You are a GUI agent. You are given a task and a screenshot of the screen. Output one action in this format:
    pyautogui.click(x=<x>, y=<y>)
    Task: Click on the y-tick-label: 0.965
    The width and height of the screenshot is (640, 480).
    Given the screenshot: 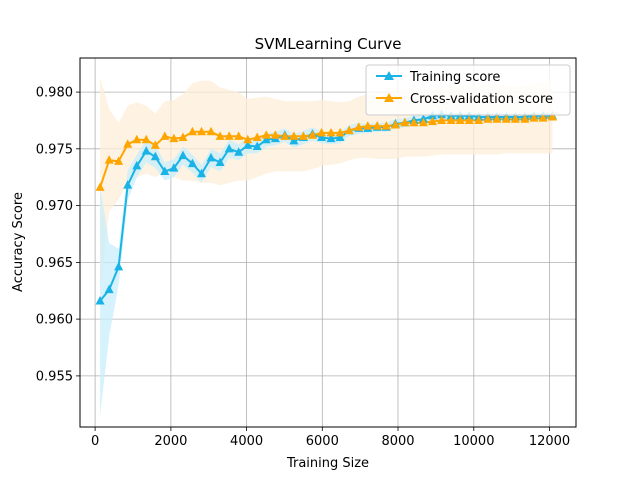 What is the action you would take?
    pyautogui.click(x=54, y=263)
    